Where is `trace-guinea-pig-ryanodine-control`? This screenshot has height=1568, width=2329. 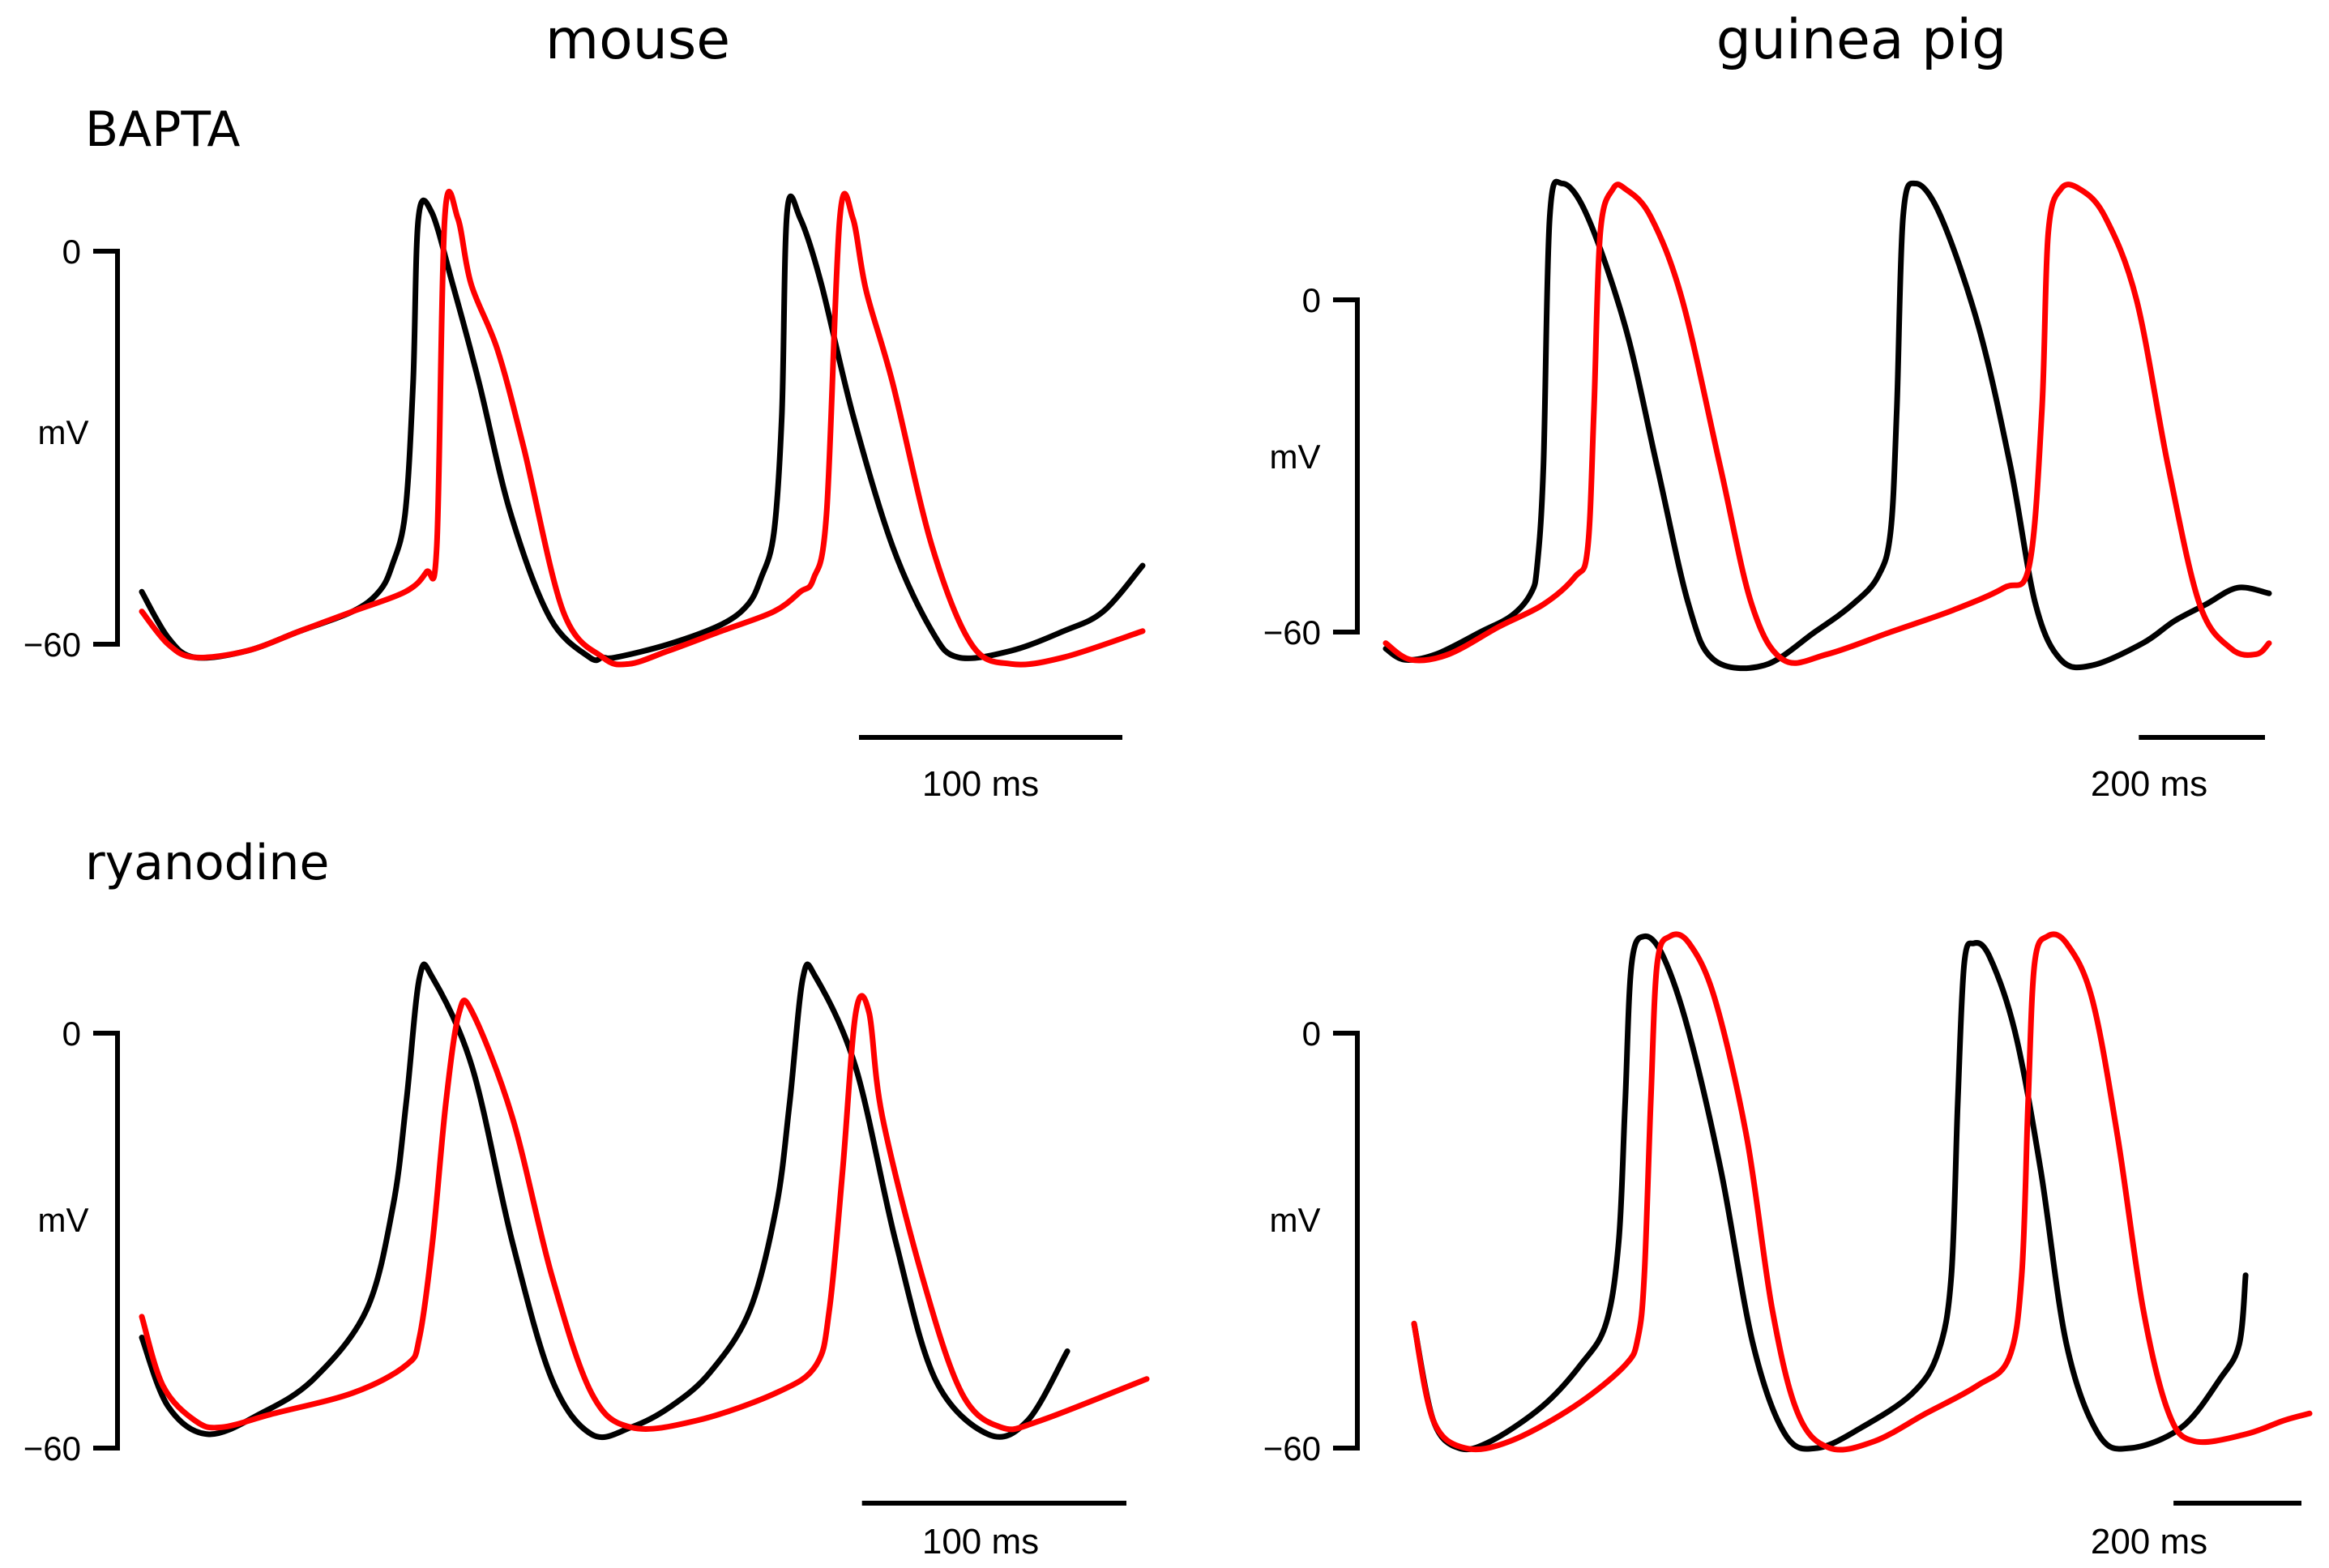 trace-guinea-pig-ryanodine-control is located at coordinates (1830, 1193).